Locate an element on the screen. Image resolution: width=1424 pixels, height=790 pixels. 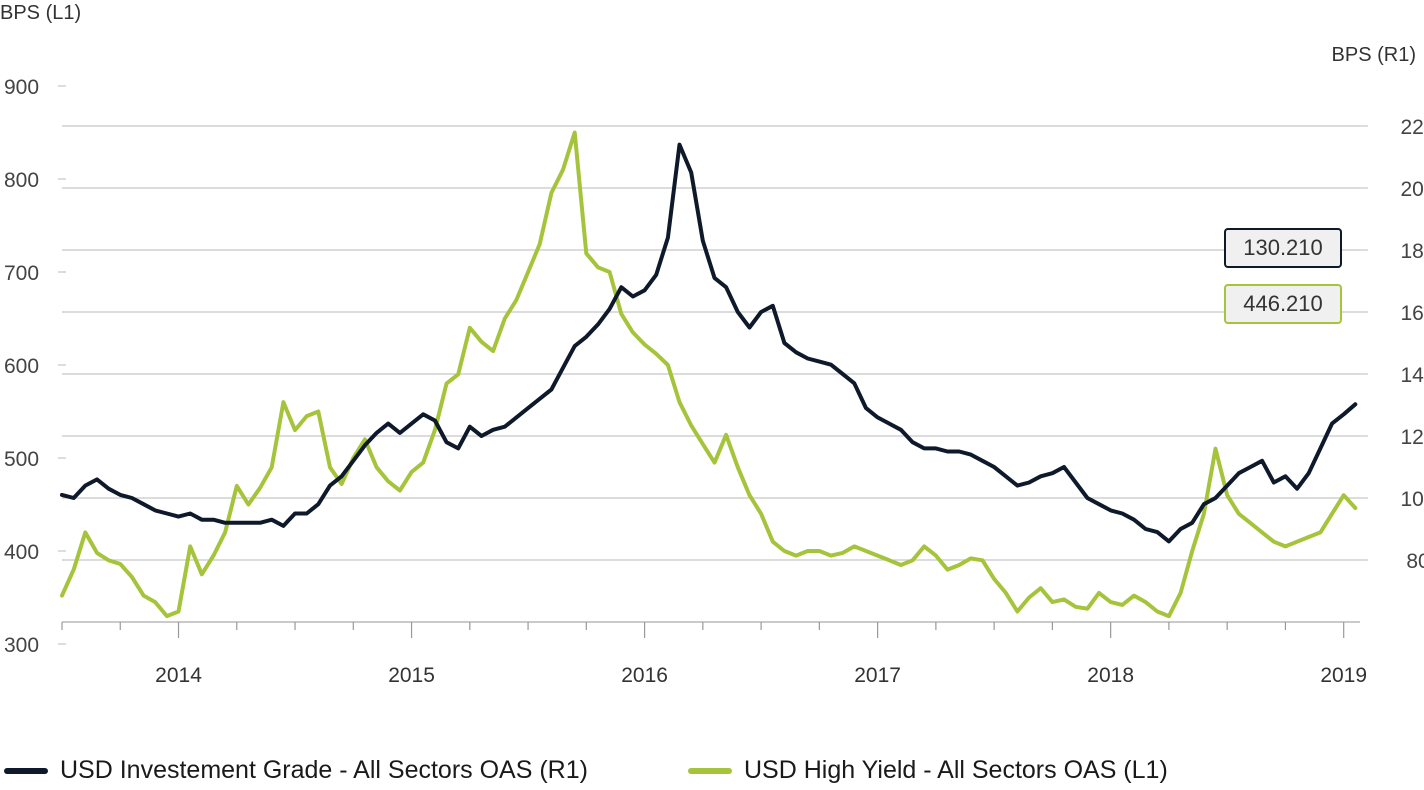
legend-item-high-yield: USD High Yield - All Sectors OAS (L1) is located at coordinates (928, 770).